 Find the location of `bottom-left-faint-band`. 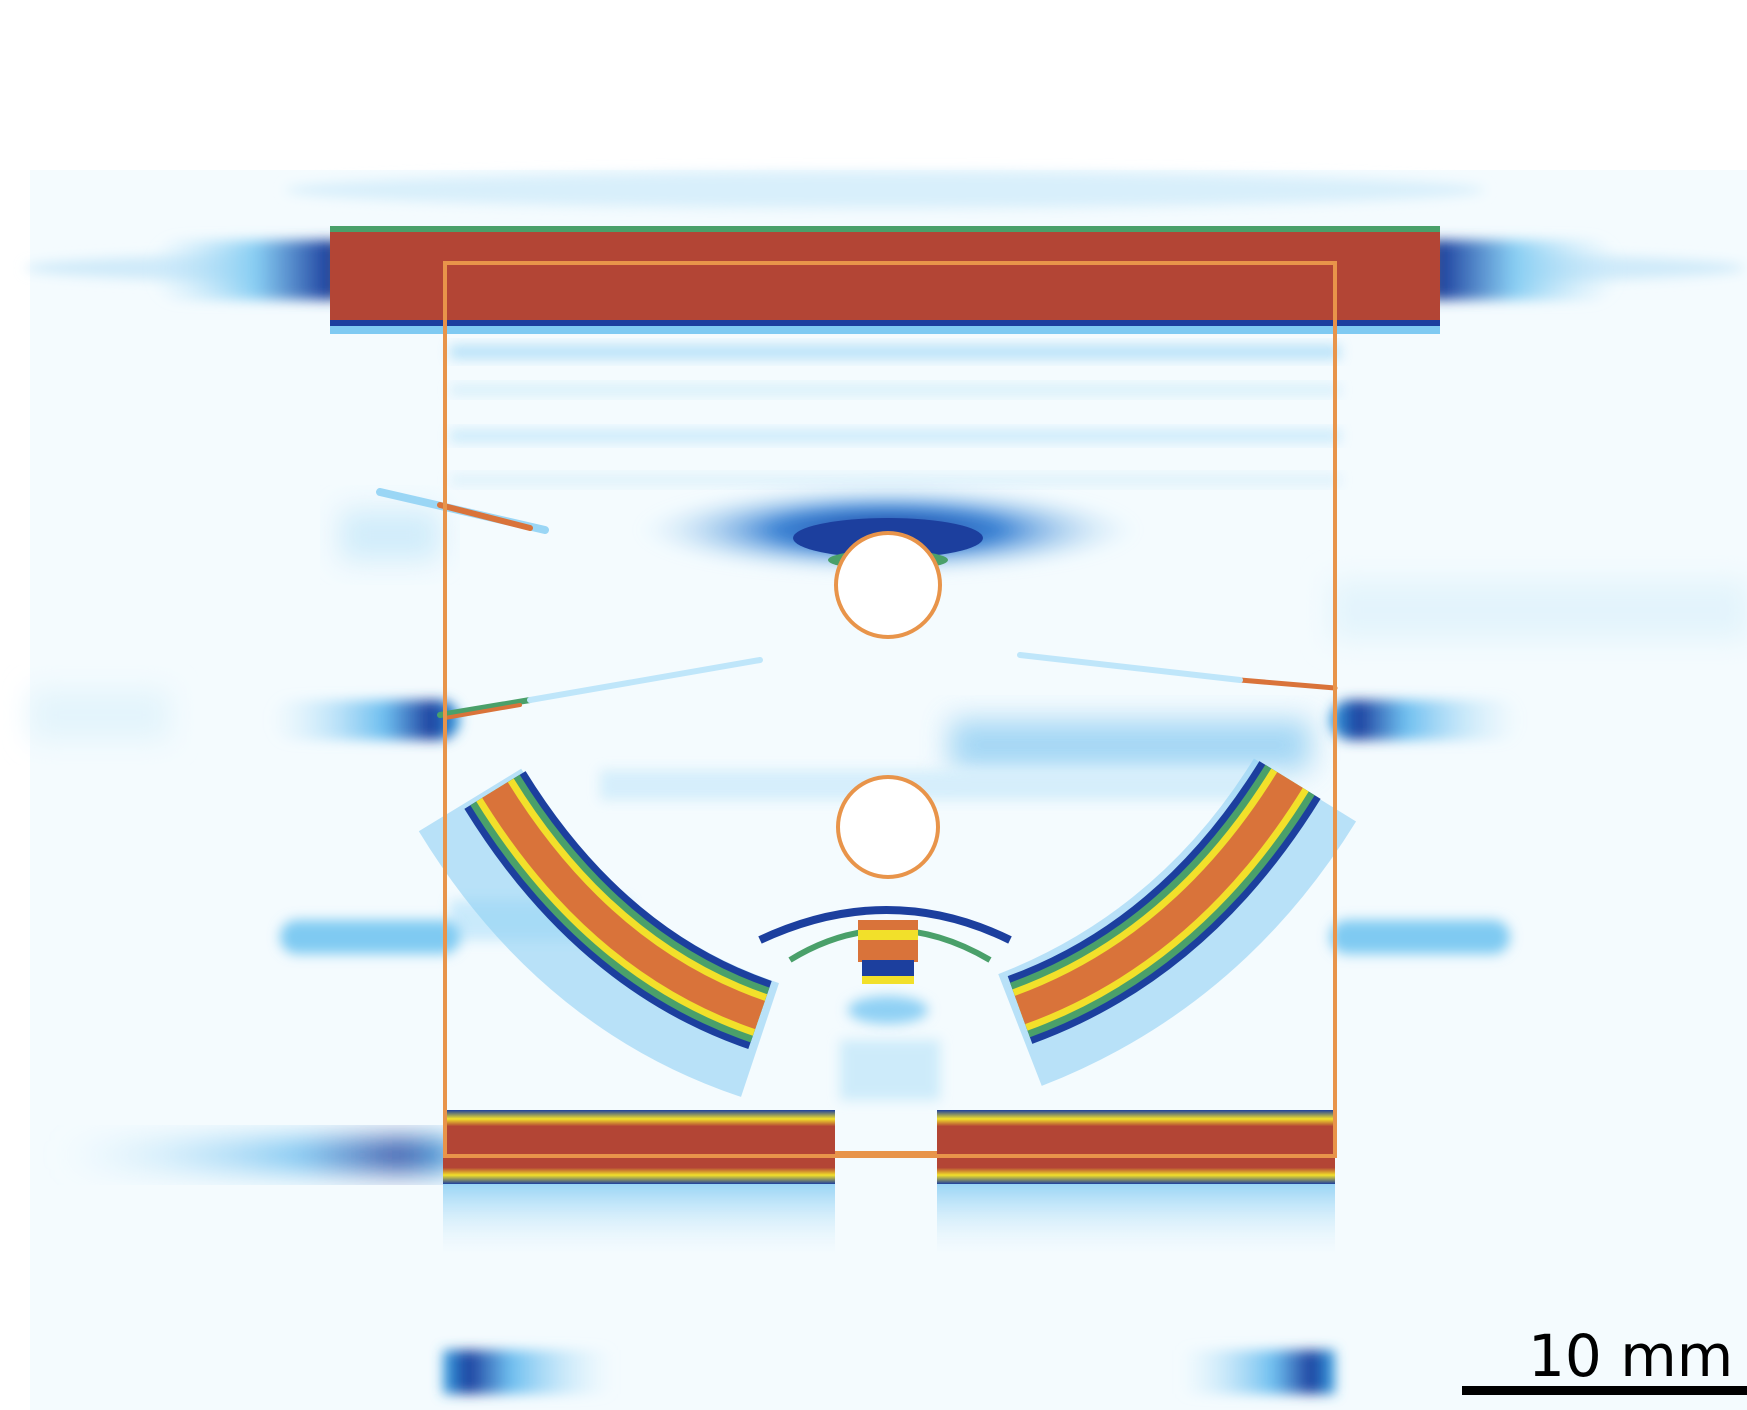

bottom-left-faint-band is located at coordinates (528, 1372).